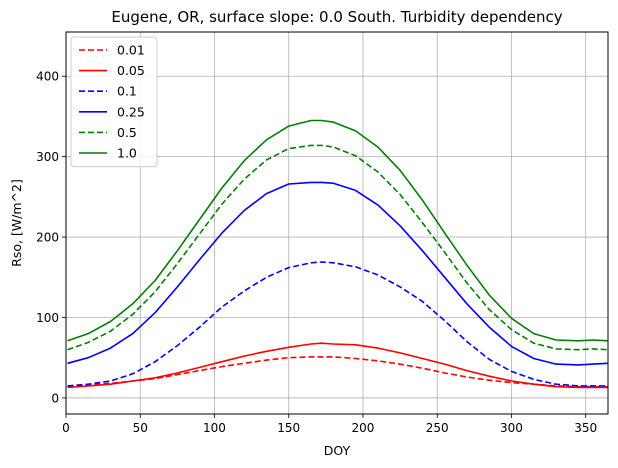 Image resolution: width=618 pixels, height=468 pixels. Describe the element at coordinates (131, 50) in the screenshot. I see `legend-label: 0.01` at that location.